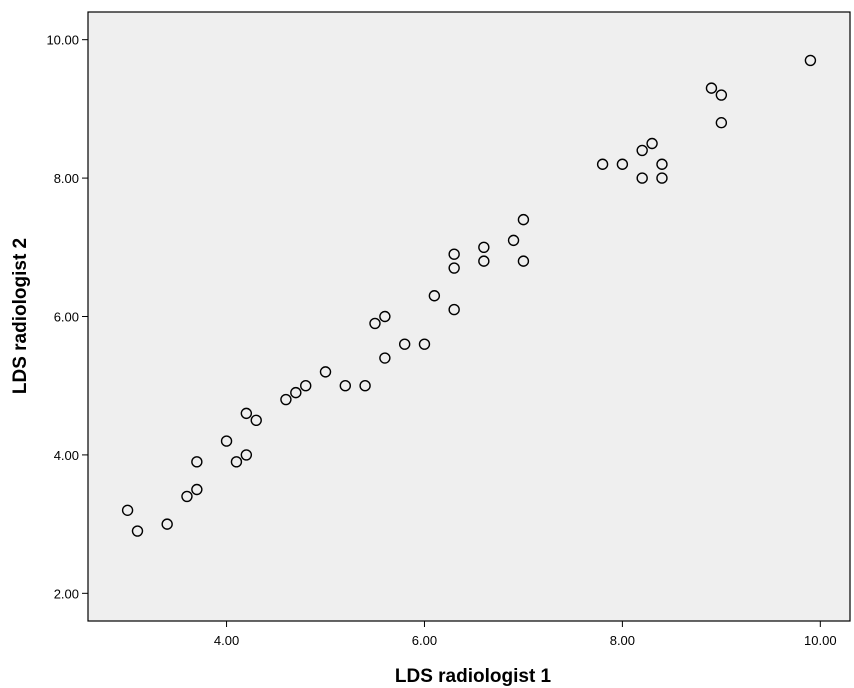 This screenshot has height=688, width=854. I want to click on x-tick-label: 8.00, so click(622, 640).